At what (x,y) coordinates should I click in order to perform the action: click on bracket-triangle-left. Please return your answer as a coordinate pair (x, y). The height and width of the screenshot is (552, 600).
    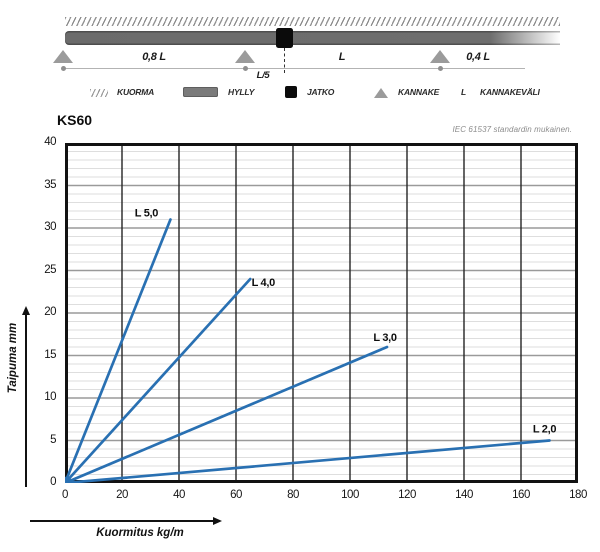
    Looking at the image, I should click on (63, 56).